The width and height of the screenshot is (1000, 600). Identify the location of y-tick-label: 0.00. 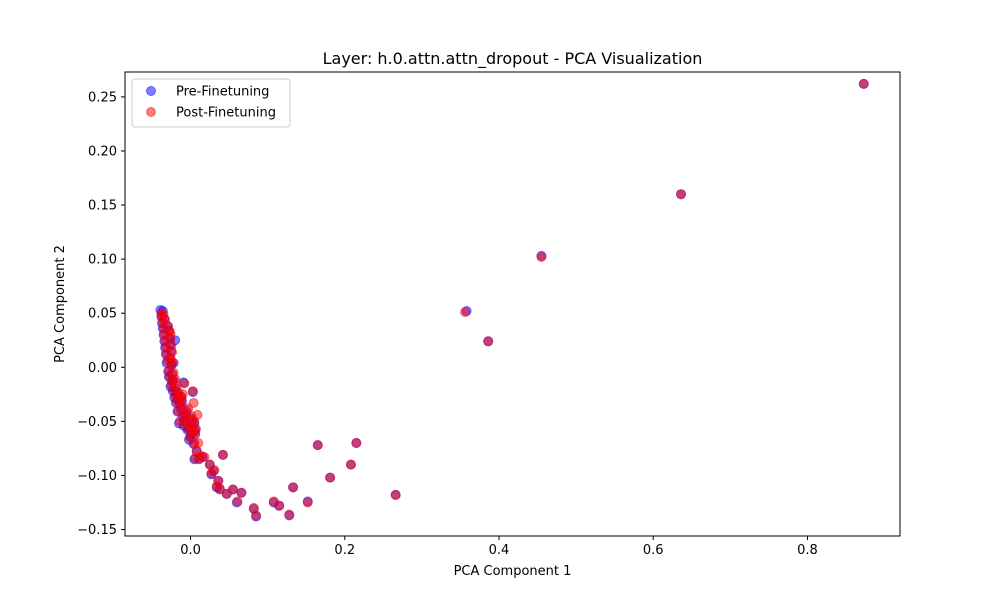
(102, 368).